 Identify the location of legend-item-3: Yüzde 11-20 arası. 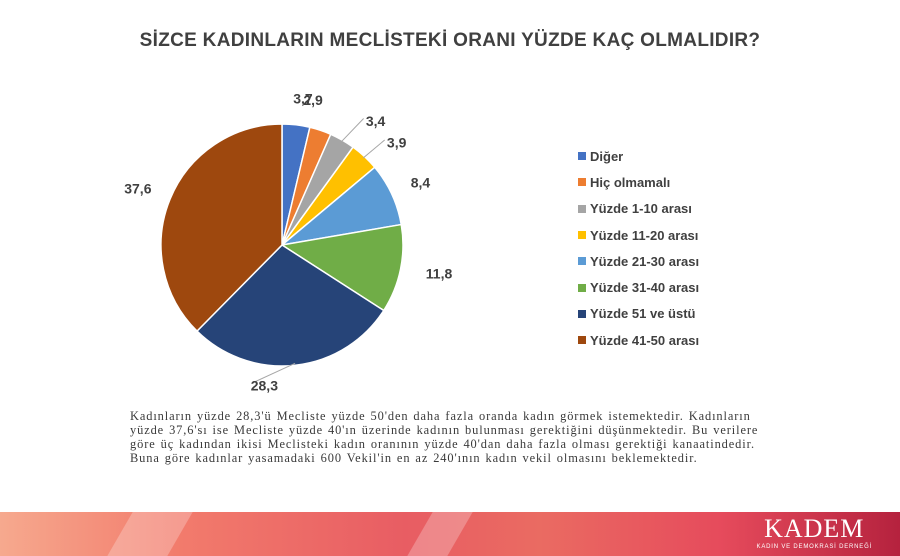
(638, 235).